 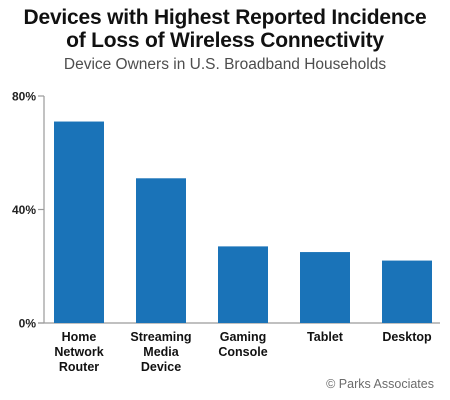 What do you see at coordinates (24, 97) in the screenshot?
I see `y-tick-label: 80%` at bounding box center [24, 97].